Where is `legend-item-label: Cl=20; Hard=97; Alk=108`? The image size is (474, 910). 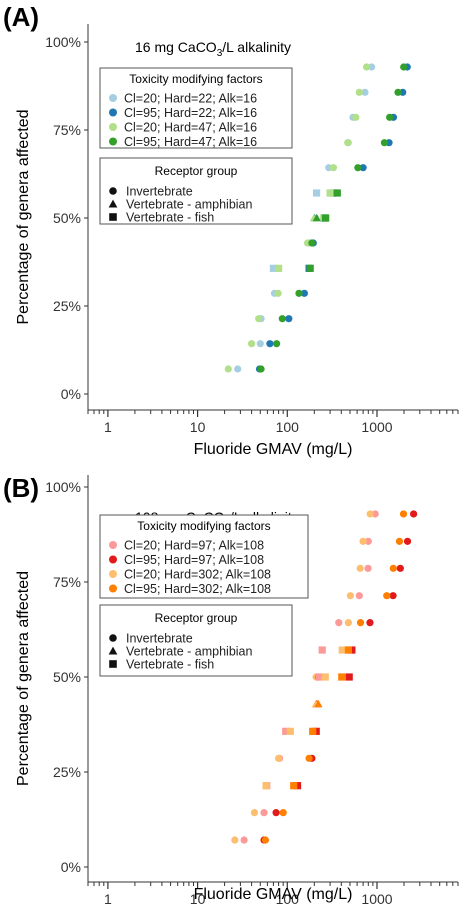 legend-item-label: Cl=20; Hard=97; Alk=108 is located at coordinates (194, 546).